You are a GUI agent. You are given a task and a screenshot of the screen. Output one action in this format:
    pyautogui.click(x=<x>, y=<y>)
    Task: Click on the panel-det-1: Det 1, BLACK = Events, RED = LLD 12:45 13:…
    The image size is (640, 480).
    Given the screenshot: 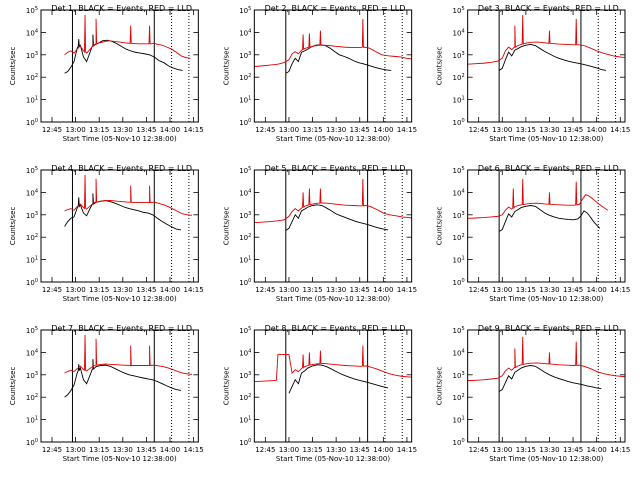 What is the action you would take?
    pyautogui.click(x=106, y=73)
    